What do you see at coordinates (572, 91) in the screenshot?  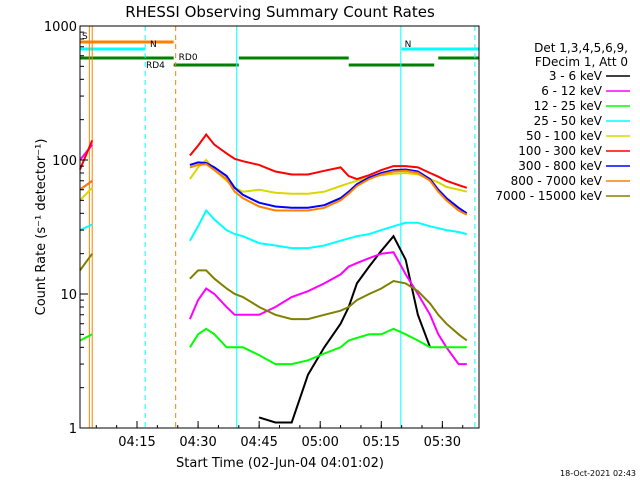 I see `legend-entry-label: 6 - 12 keV` at bounding box center [572, 91].